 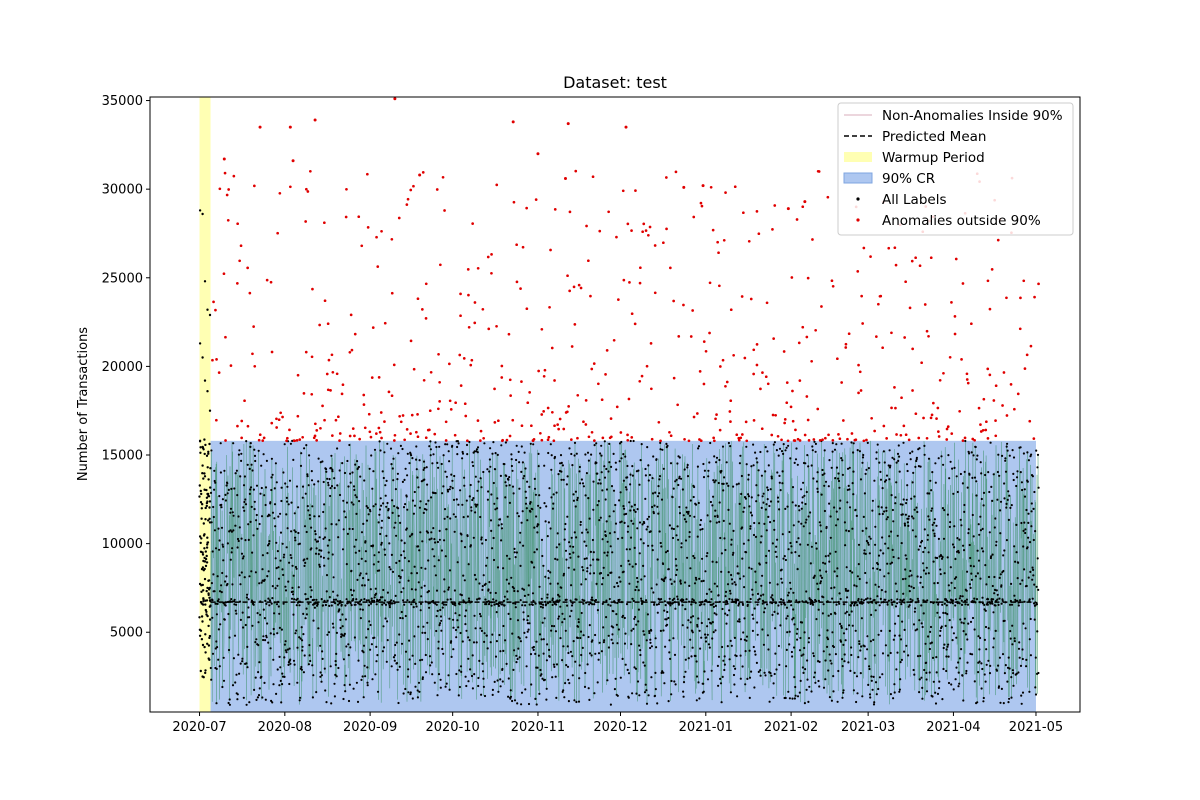 What do you see at coordinates (205, 444) in the screenshot?
I see `warmup-label-points` at bounding box center [205, 444].